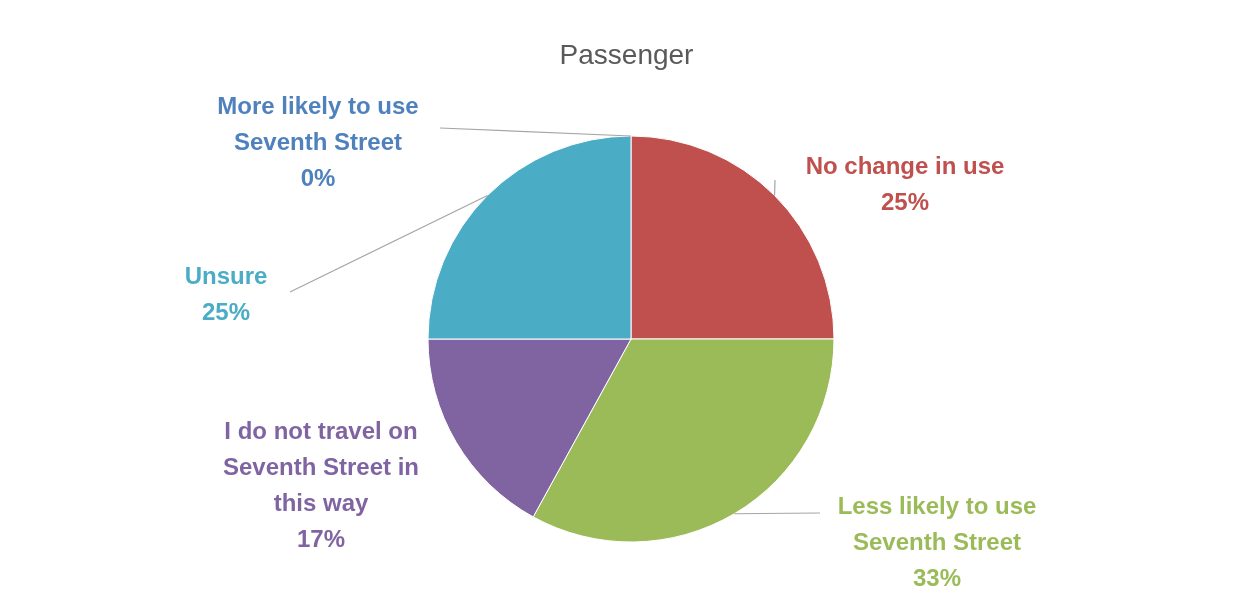 Image resolution: width=1253 pixels, height=600 pixels. I want to click on slice-label: Unsure, so click(226, 275).